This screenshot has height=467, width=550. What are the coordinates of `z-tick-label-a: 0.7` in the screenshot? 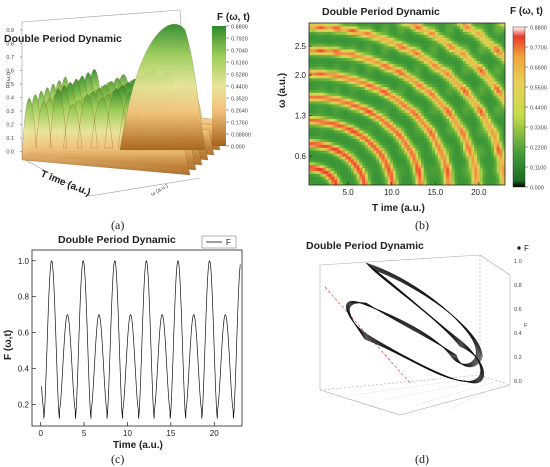 It's located at (10, 58).